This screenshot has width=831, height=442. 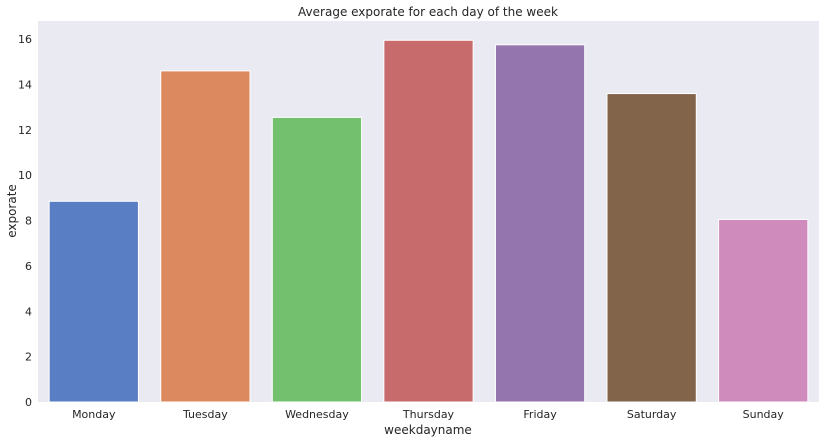 I want to click on y-tick-label: 2, so click(x=28, y=357).